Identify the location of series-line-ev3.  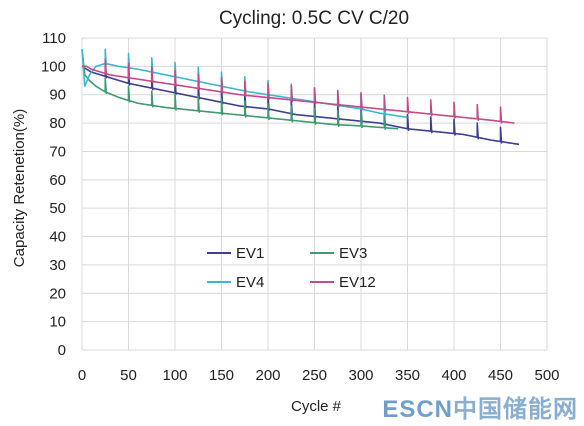
(240, 89).